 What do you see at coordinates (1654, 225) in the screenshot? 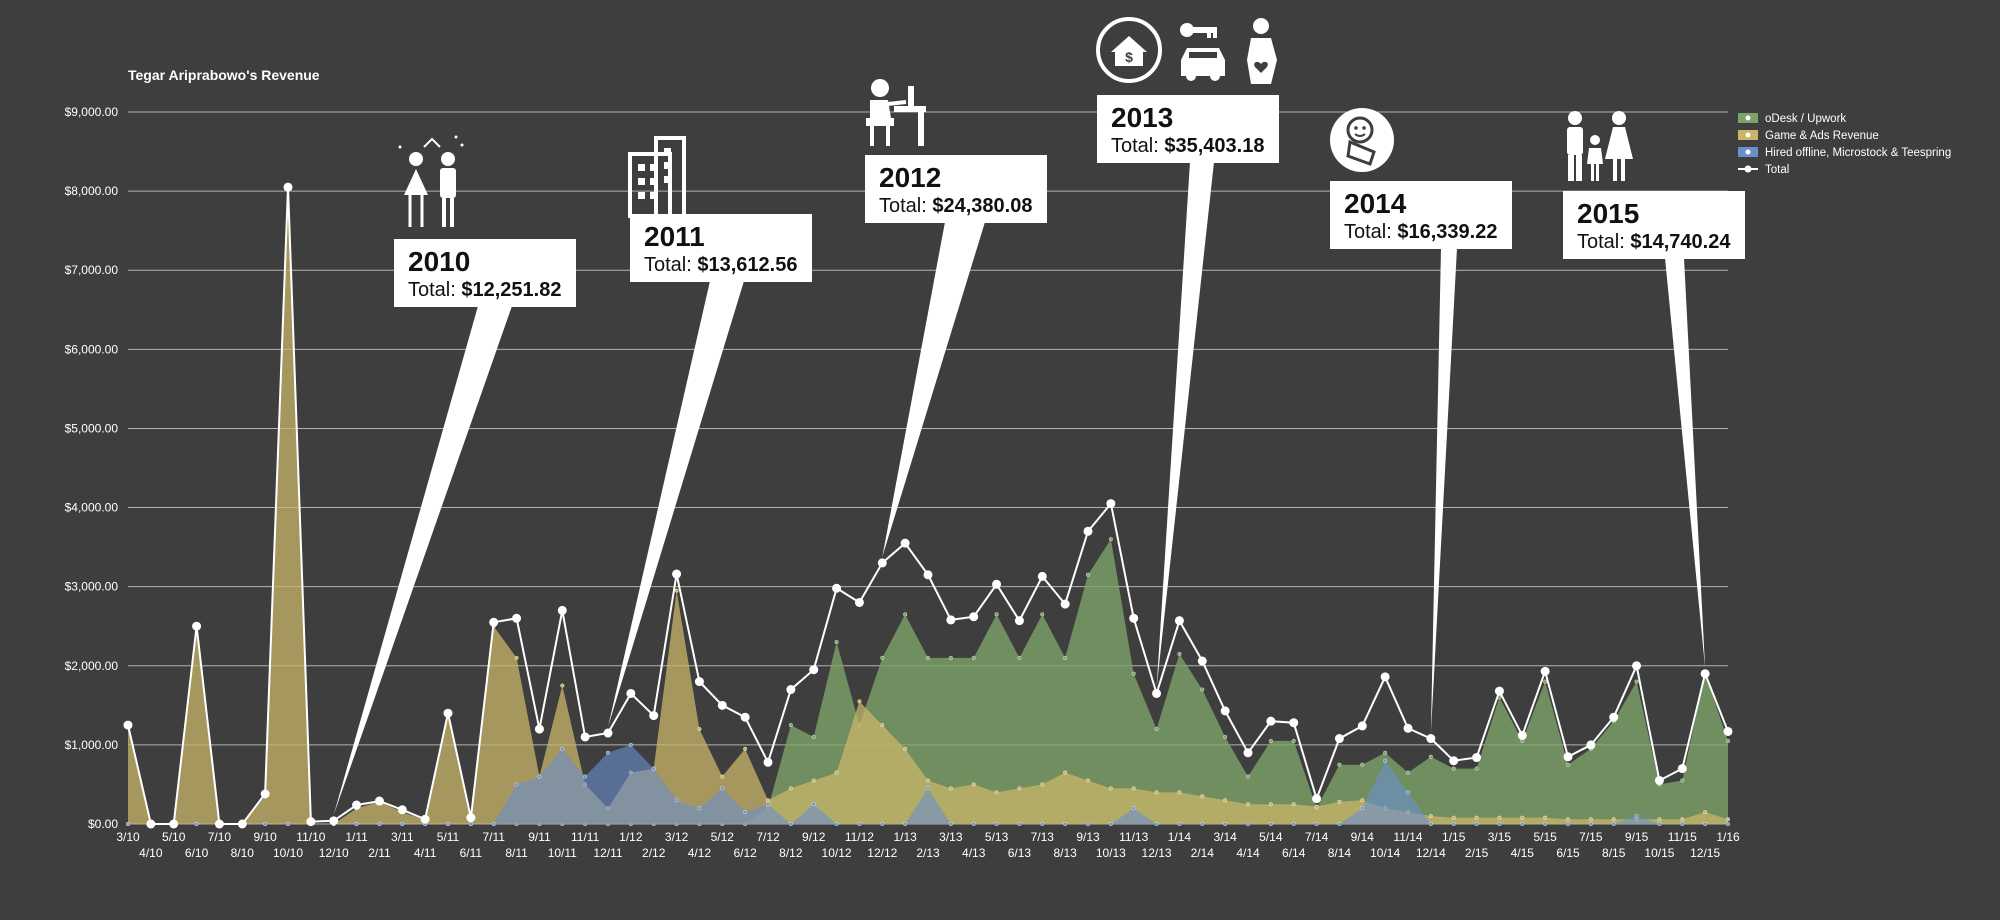
I see `callout-2015: 2015 Total: $14,740.24` at bounding box center [1654, 225].